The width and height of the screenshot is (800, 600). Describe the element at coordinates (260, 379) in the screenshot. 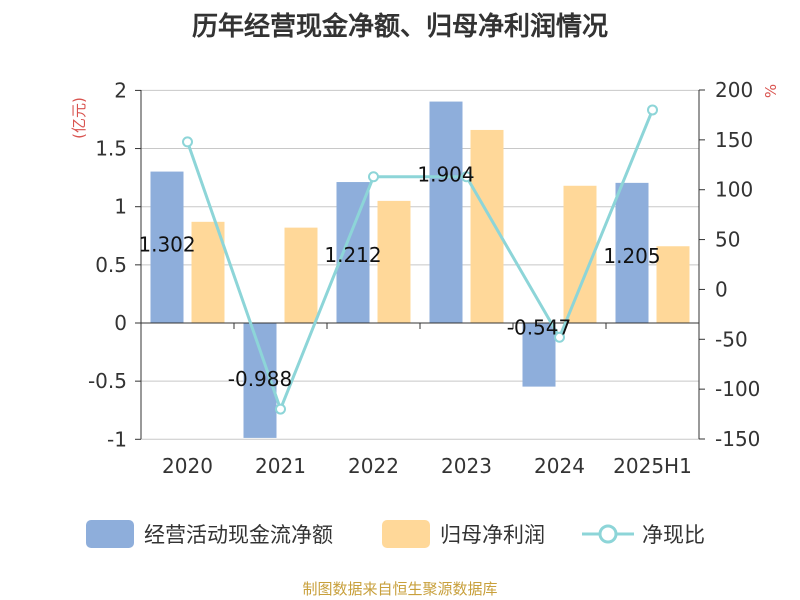

I see `data-label-cash: -0.988` at that location.